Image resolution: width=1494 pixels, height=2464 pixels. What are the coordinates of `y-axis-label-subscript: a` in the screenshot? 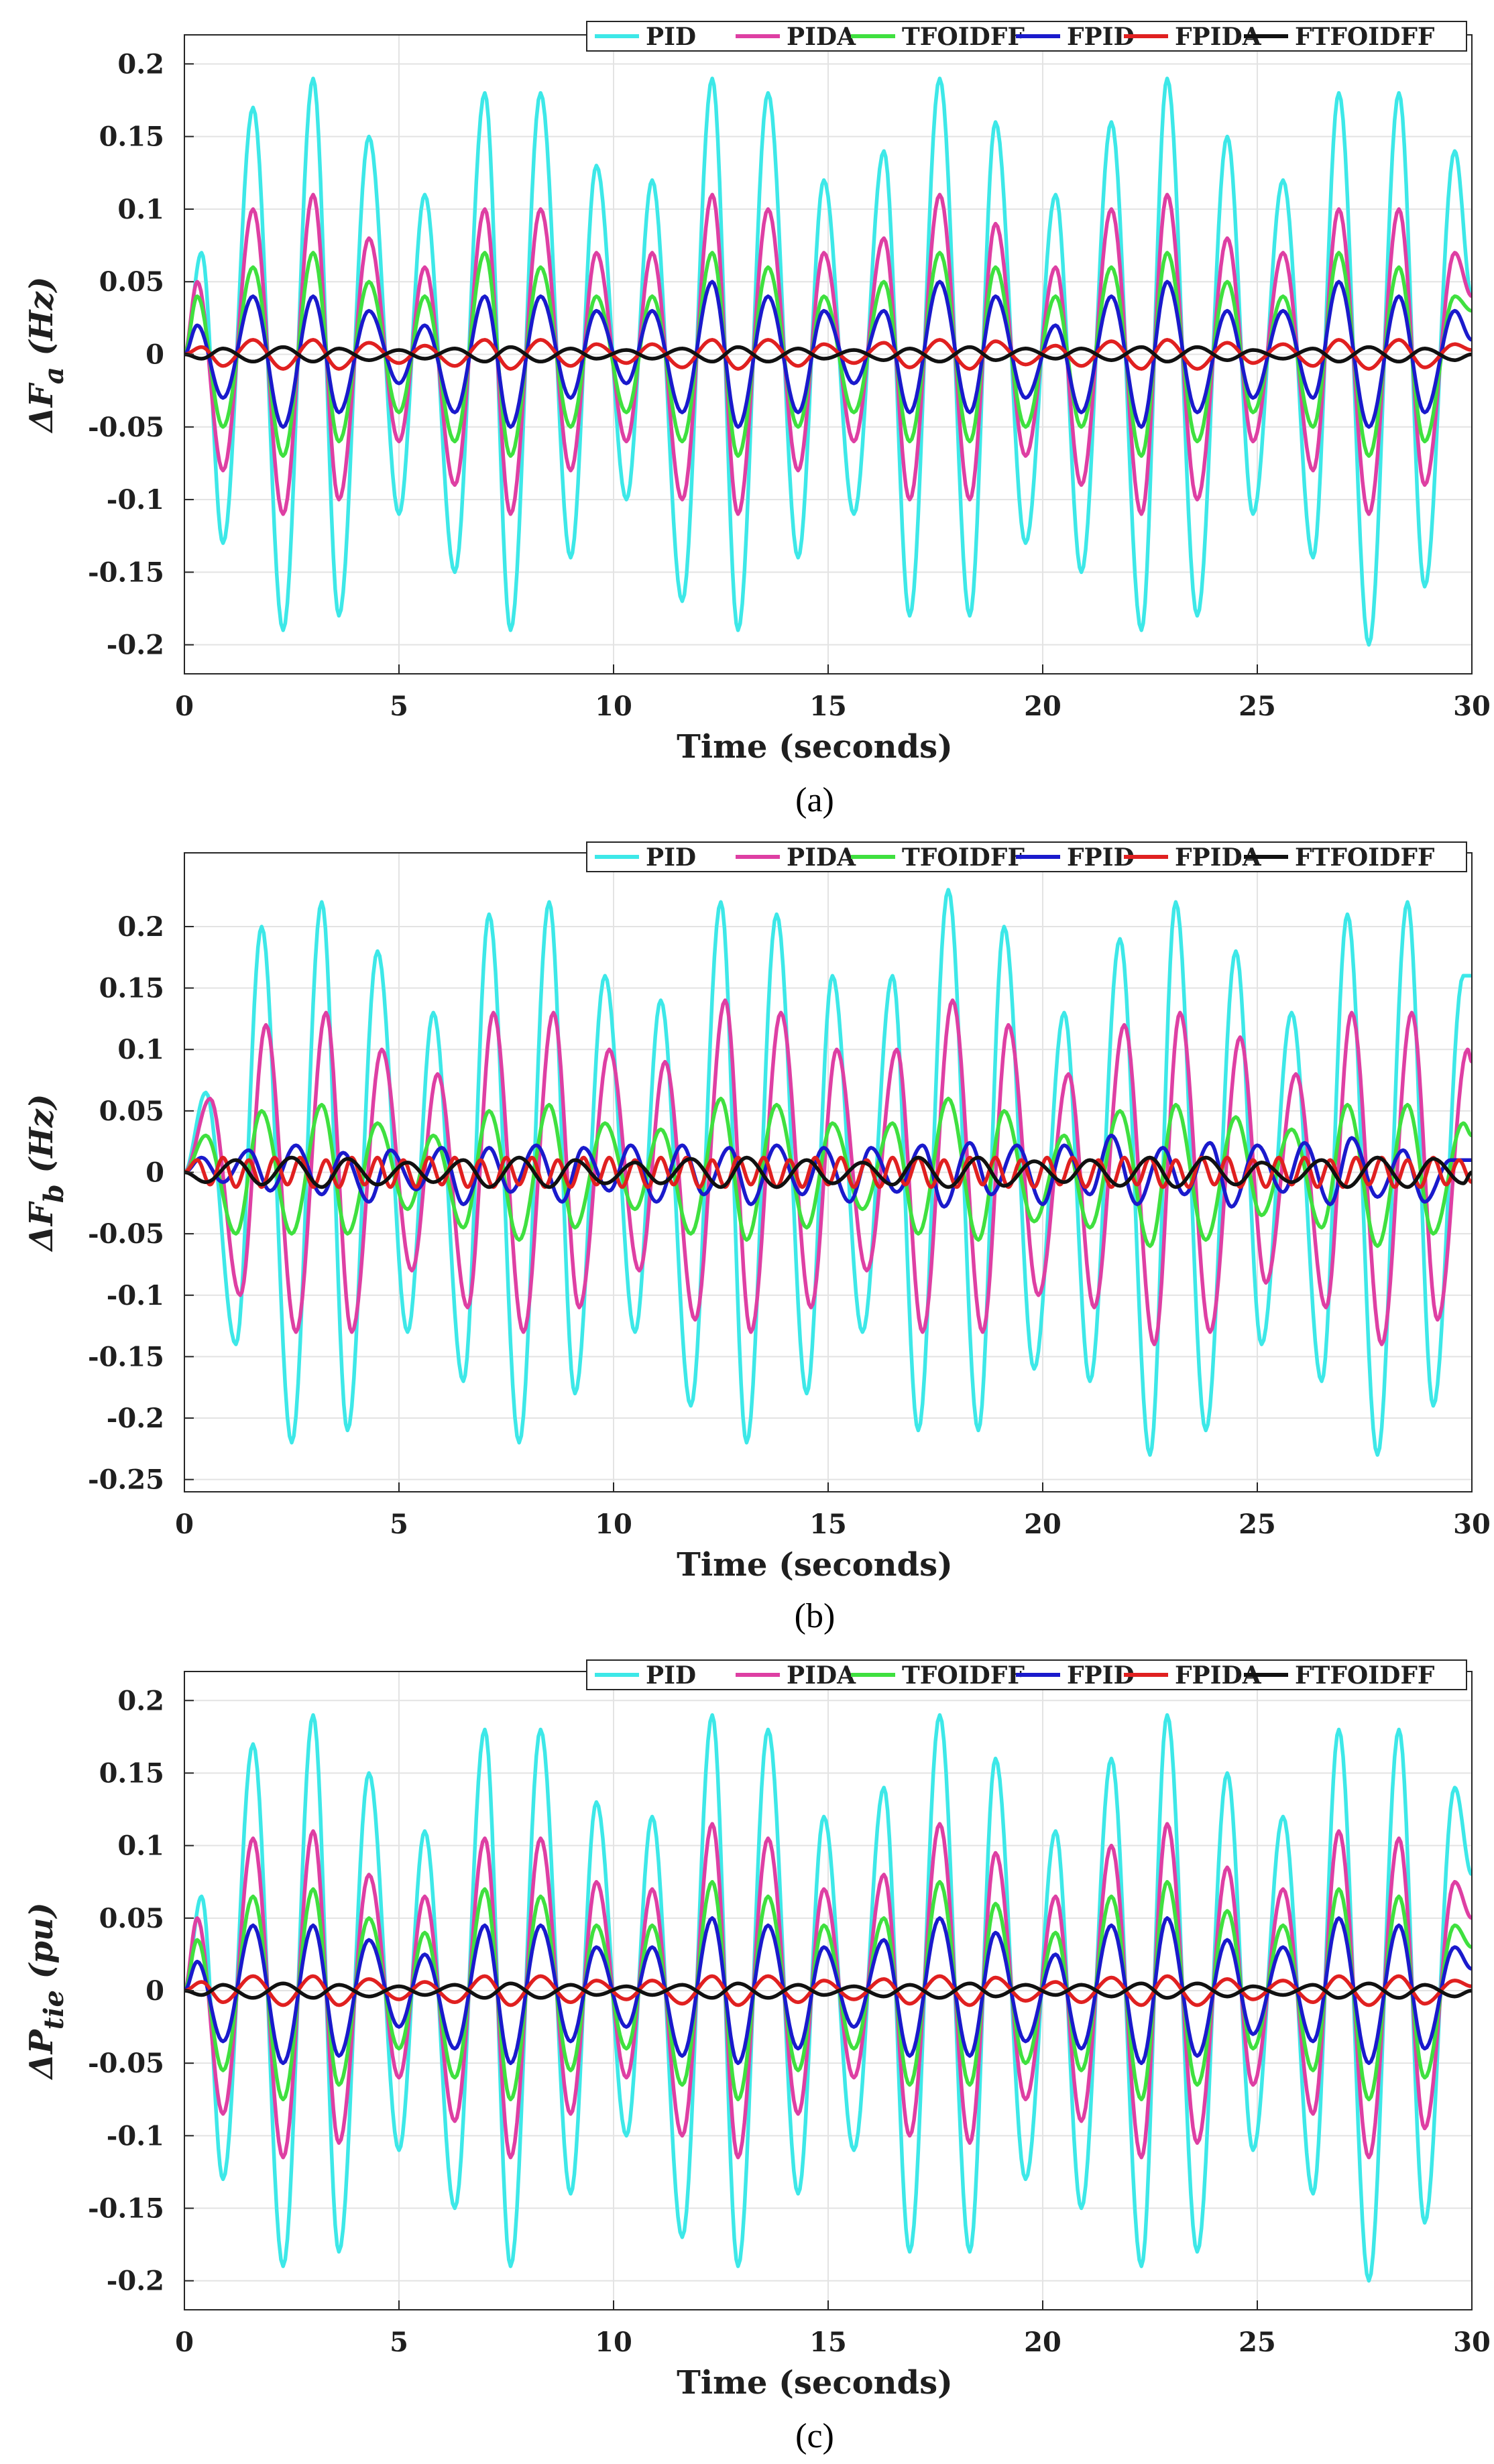 It's located at (54, 375).